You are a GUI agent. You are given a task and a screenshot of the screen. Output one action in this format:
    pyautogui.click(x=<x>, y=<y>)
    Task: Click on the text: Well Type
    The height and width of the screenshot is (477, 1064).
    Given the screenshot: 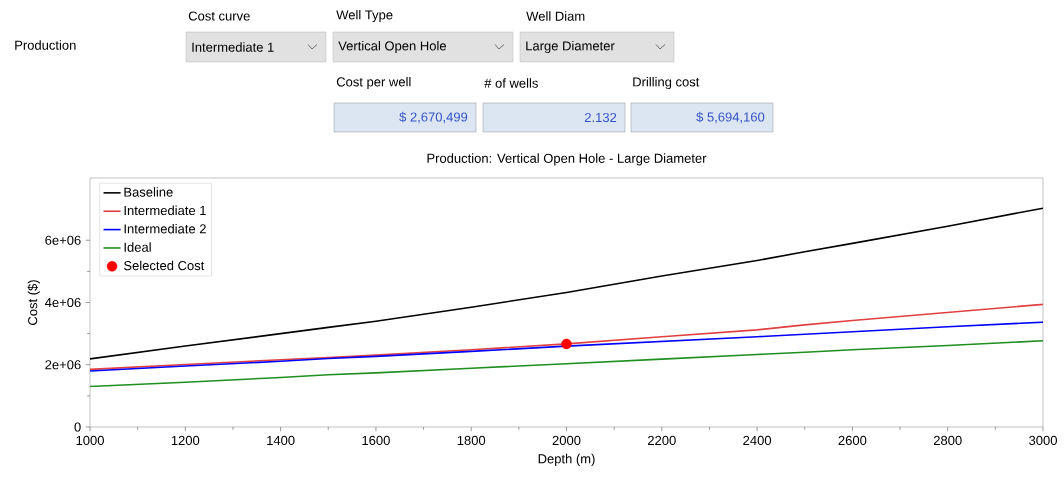 What is the action you would take?
    pyautogui.click(x=364, y=16)
    